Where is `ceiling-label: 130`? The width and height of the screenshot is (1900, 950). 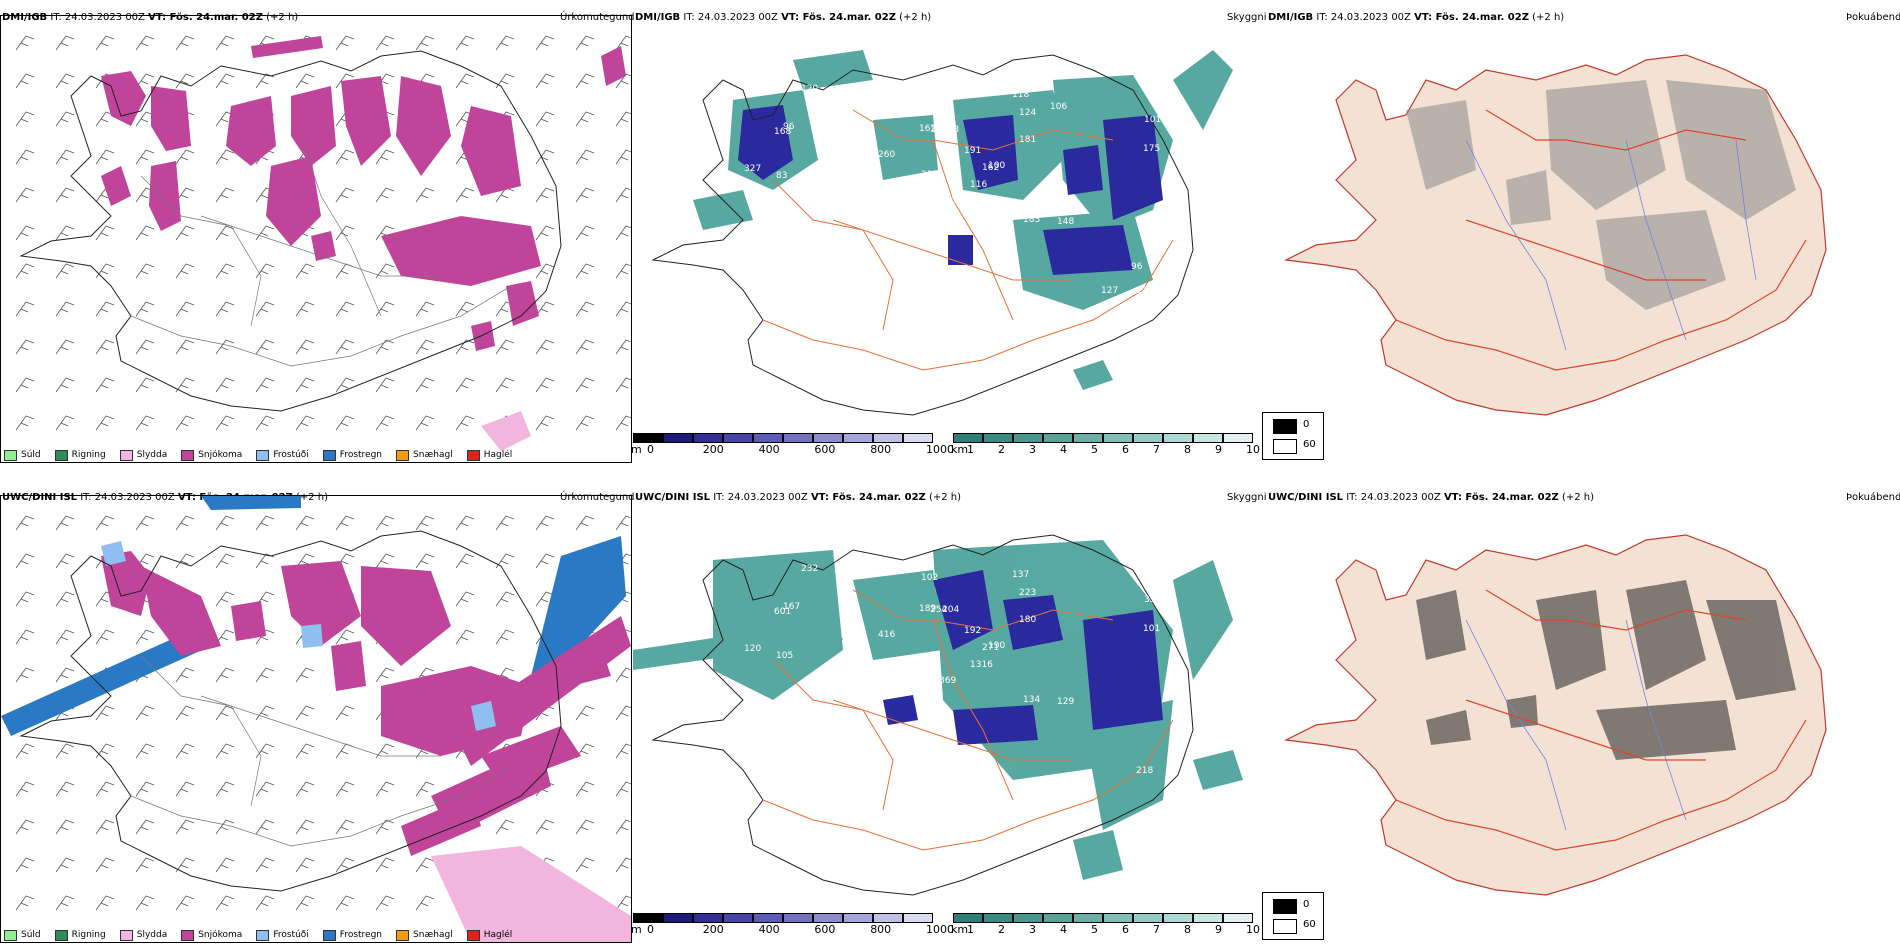
ceiling-label: 130 is located at coordinates (1144, 291).